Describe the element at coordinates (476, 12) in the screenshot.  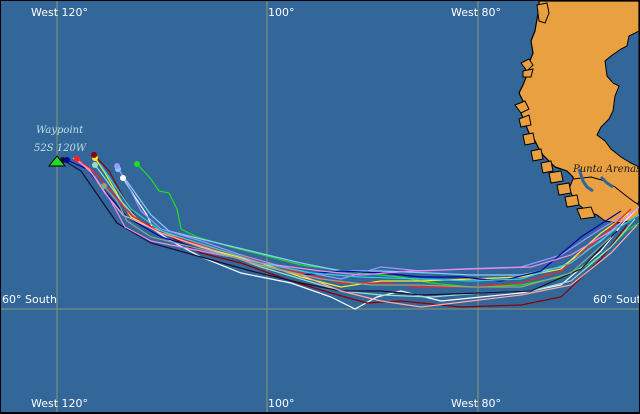
I see `top-label-80w: West 80°` at that location.